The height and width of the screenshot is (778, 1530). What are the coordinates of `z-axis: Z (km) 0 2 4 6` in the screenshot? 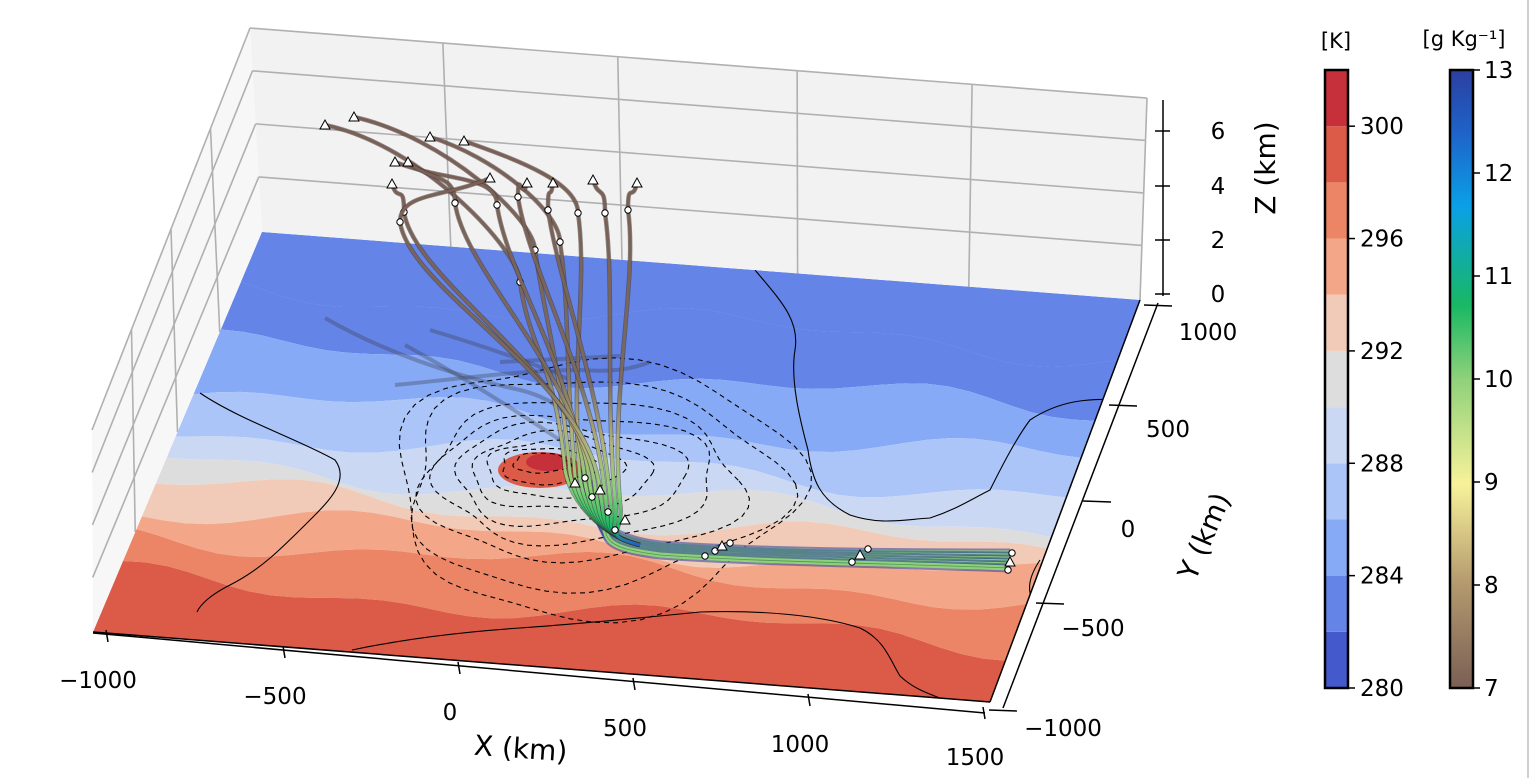 It's located at (1218, 204).